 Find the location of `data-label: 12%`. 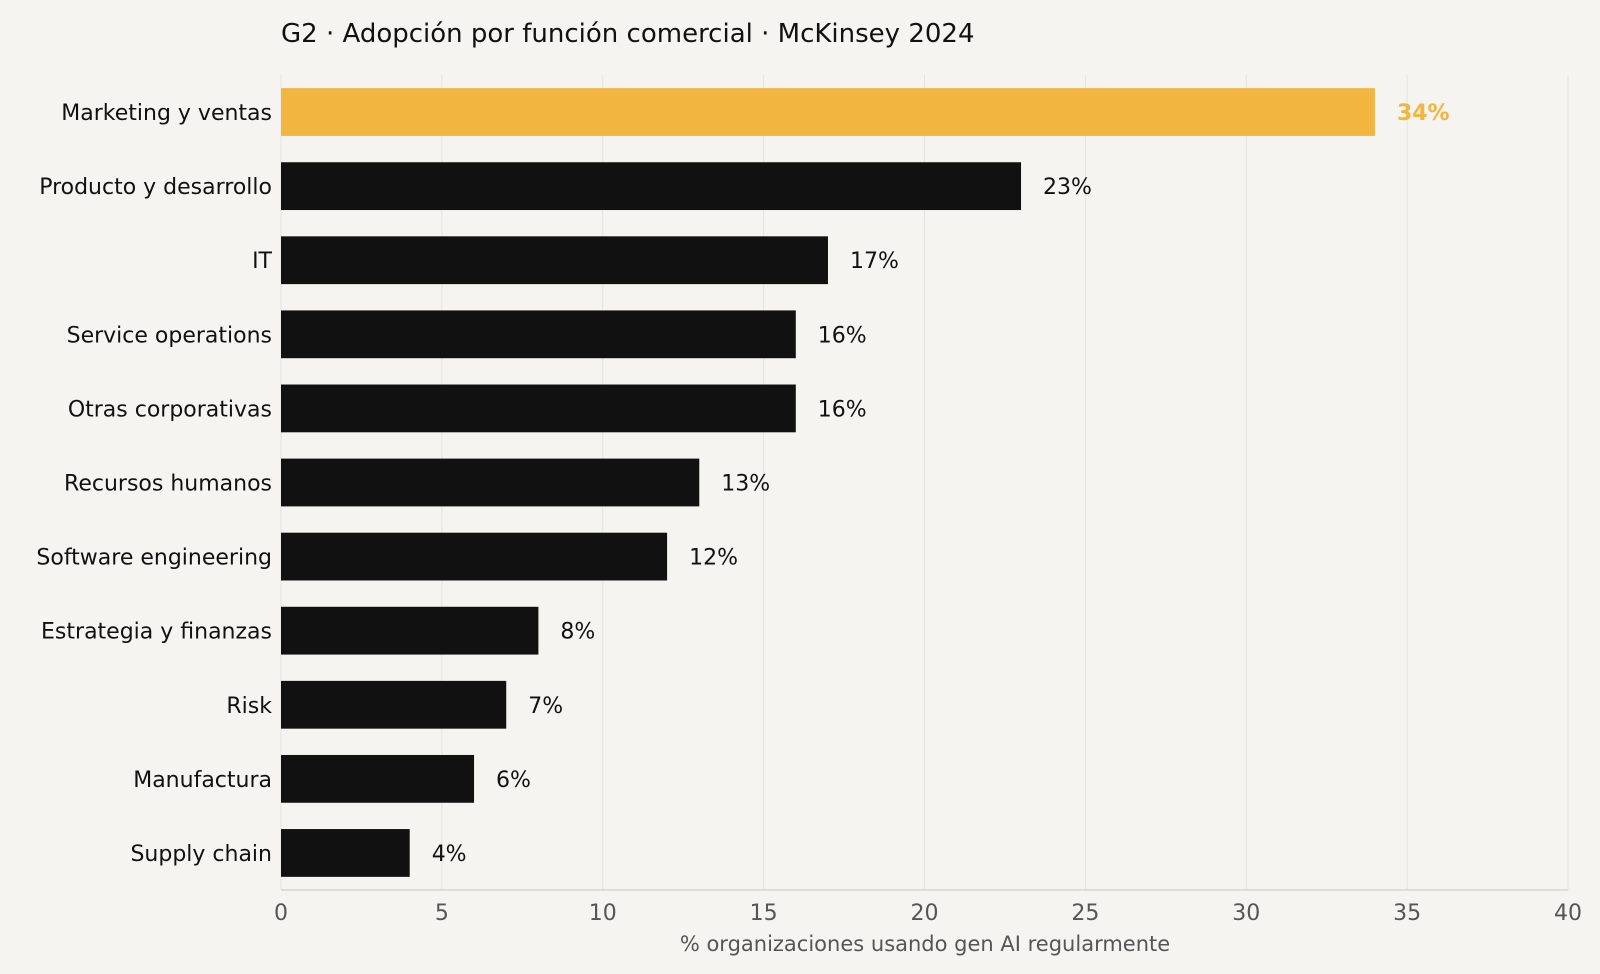

data-label: 12% is located at coordinates (713, 558).